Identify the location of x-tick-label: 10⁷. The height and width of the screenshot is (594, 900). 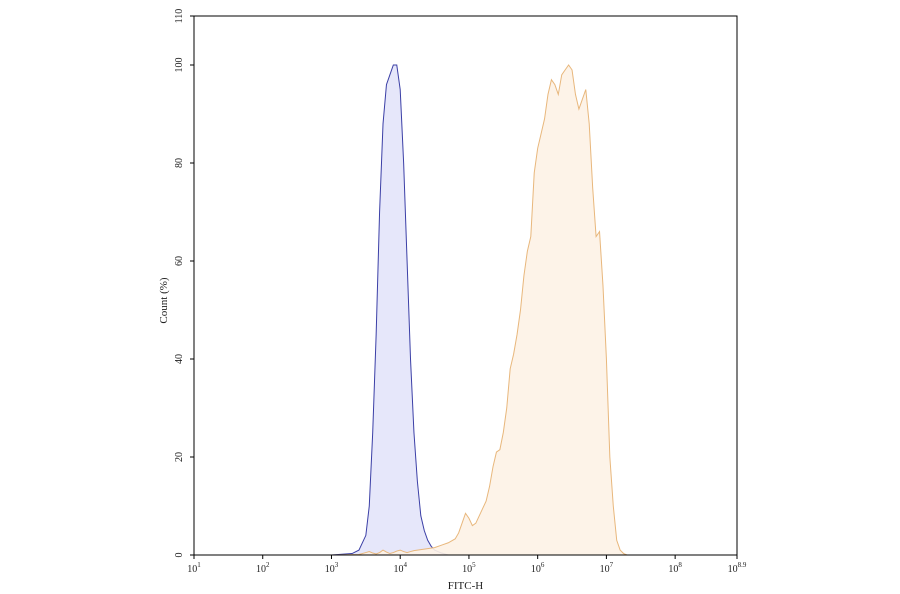
(607, 568).